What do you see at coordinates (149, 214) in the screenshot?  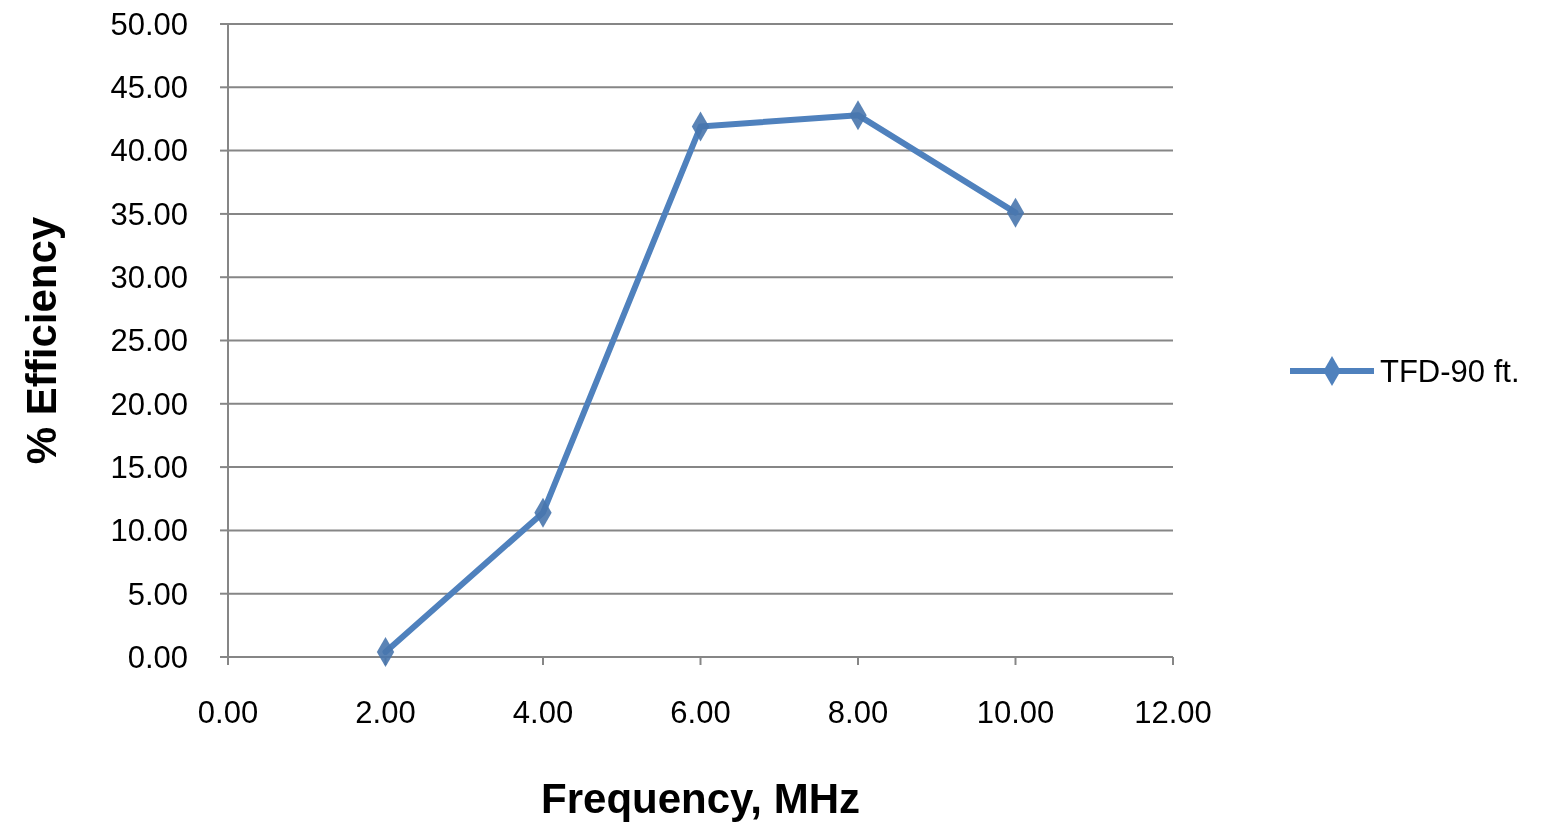 I see `y-tick-label: 35.00` at bounding box center [149, 214].